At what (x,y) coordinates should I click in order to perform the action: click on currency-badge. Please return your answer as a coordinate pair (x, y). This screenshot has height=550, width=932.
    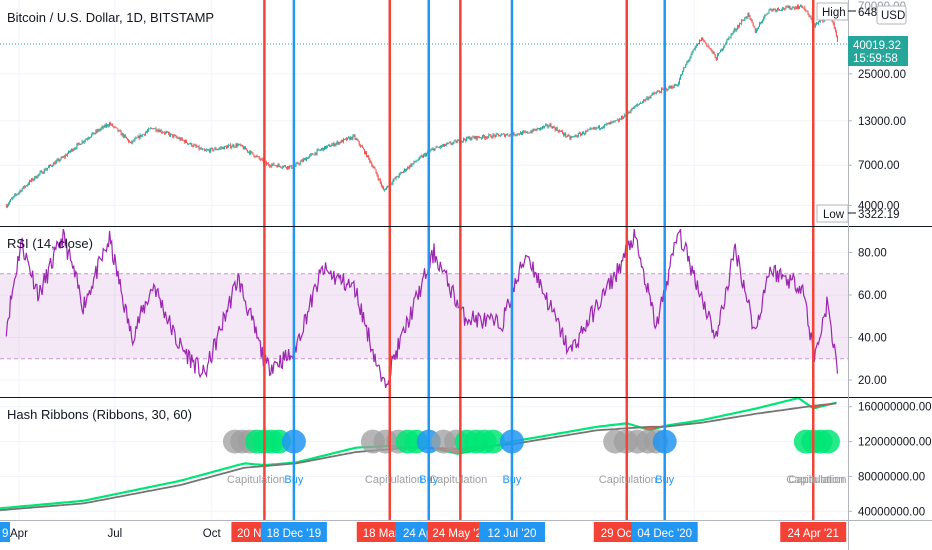
    Looking at the image, I should click on (891, 15).